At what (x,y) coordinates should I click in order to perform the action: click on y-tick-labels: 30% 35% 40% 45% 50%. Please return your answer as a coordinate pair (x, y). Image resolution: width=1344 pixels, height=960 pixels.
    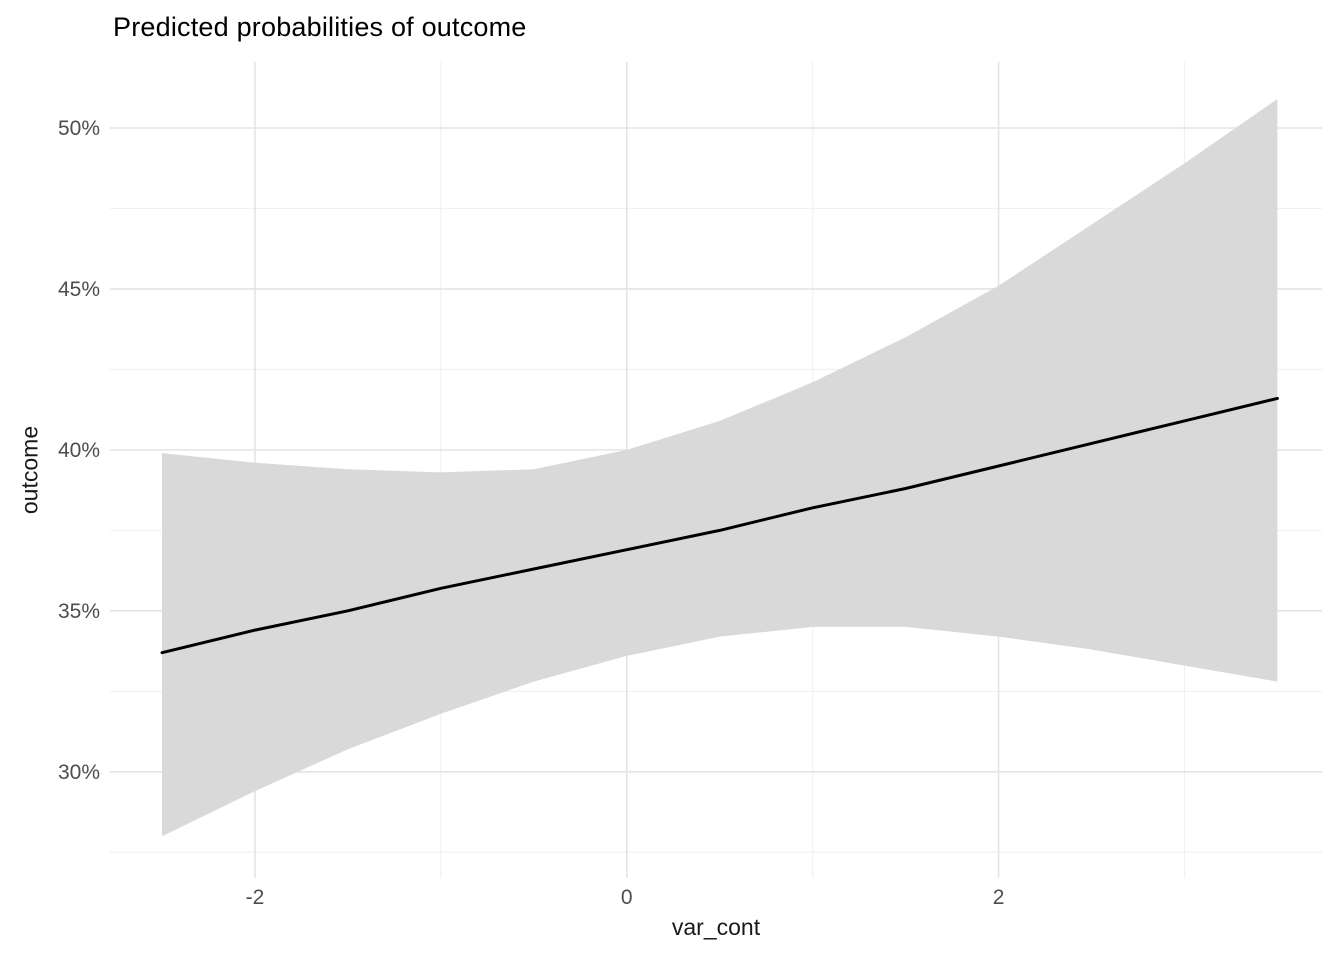
    Looking at the image, I should click on (79, 450).